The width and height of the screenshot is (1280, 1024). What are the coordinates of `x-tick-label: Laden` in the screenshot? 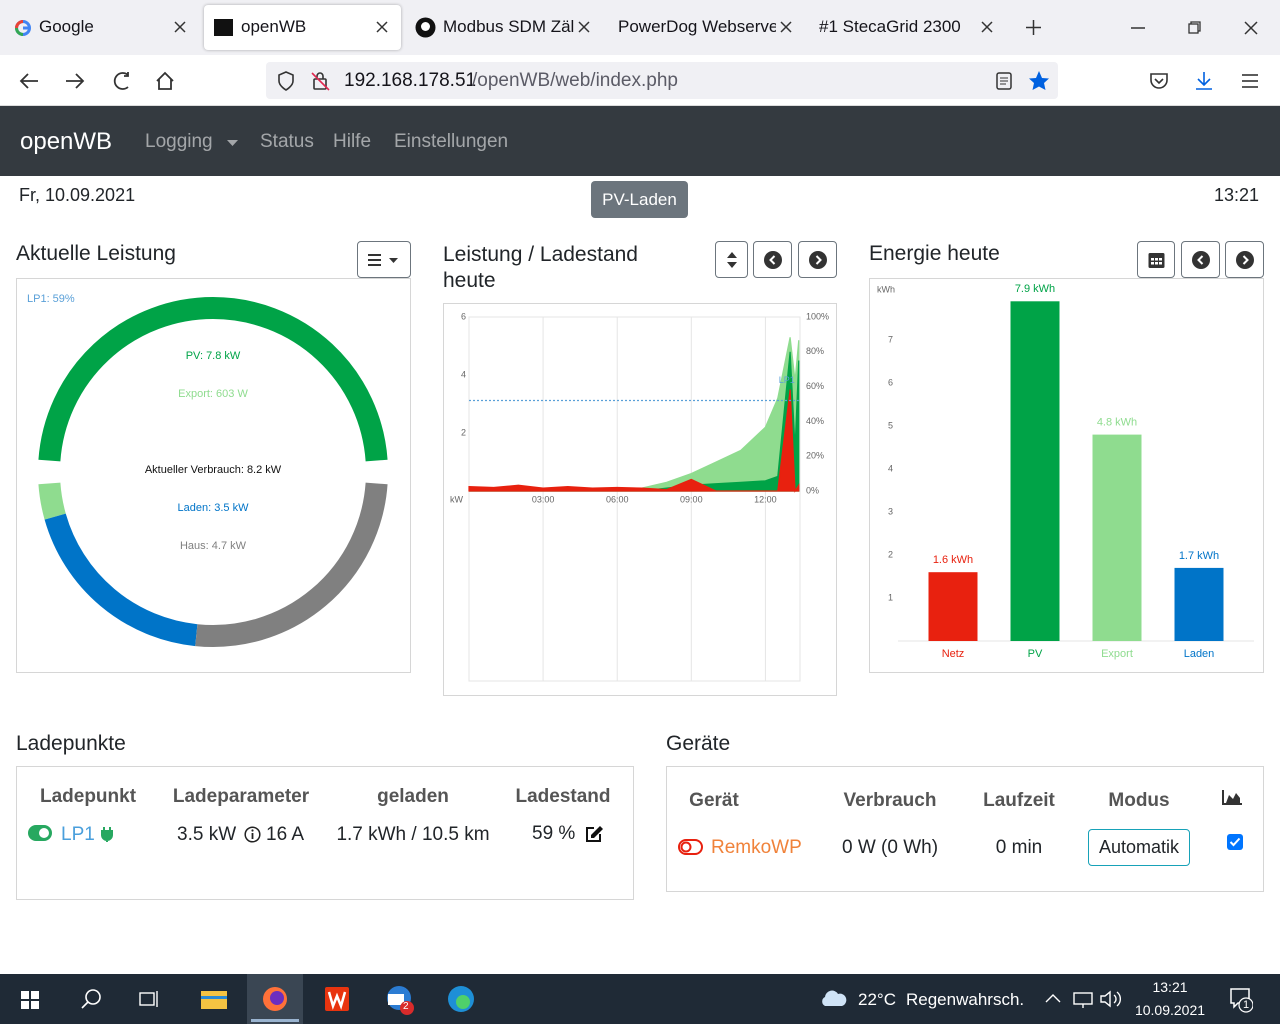 It's located at (1199, 654).